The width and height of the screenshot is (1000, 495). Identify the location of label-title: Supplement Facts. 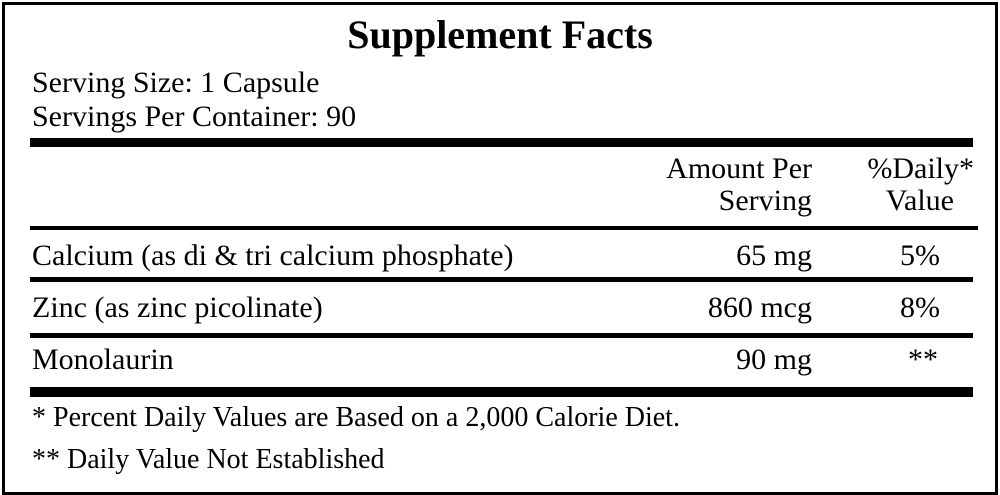
(500, 34).